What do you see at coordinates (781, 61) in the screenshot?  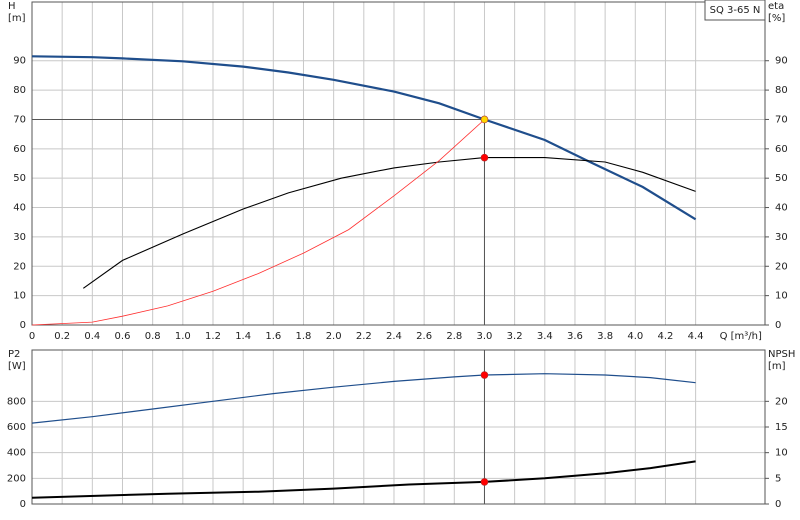 I see `y2-tick-label: 90` at bounding box center [781, 61].